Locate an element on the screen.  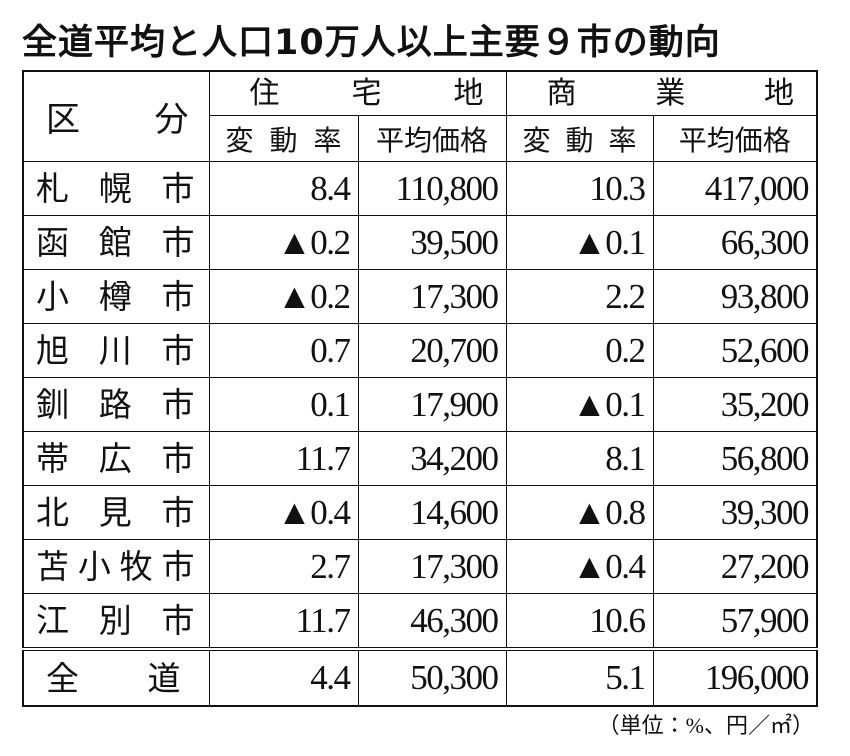
value-cell: 46,300 is located at coordinates (432, 621).